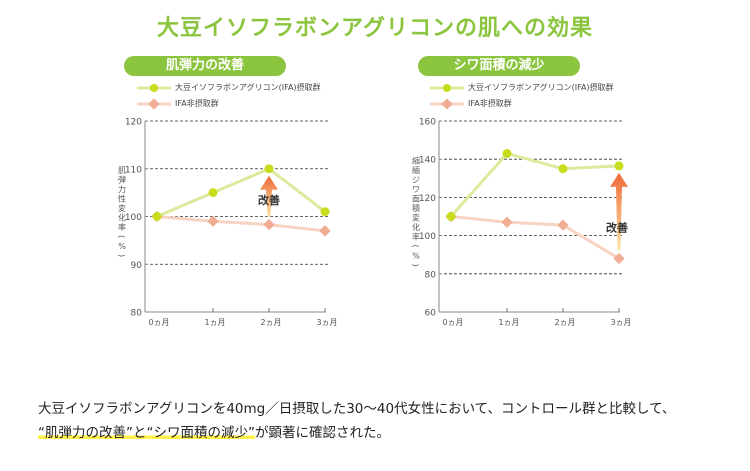 This screenshot has height=471, width=750. I want to click on chart-title-elasticity: 肌弾力の改善, so click(205, 66).